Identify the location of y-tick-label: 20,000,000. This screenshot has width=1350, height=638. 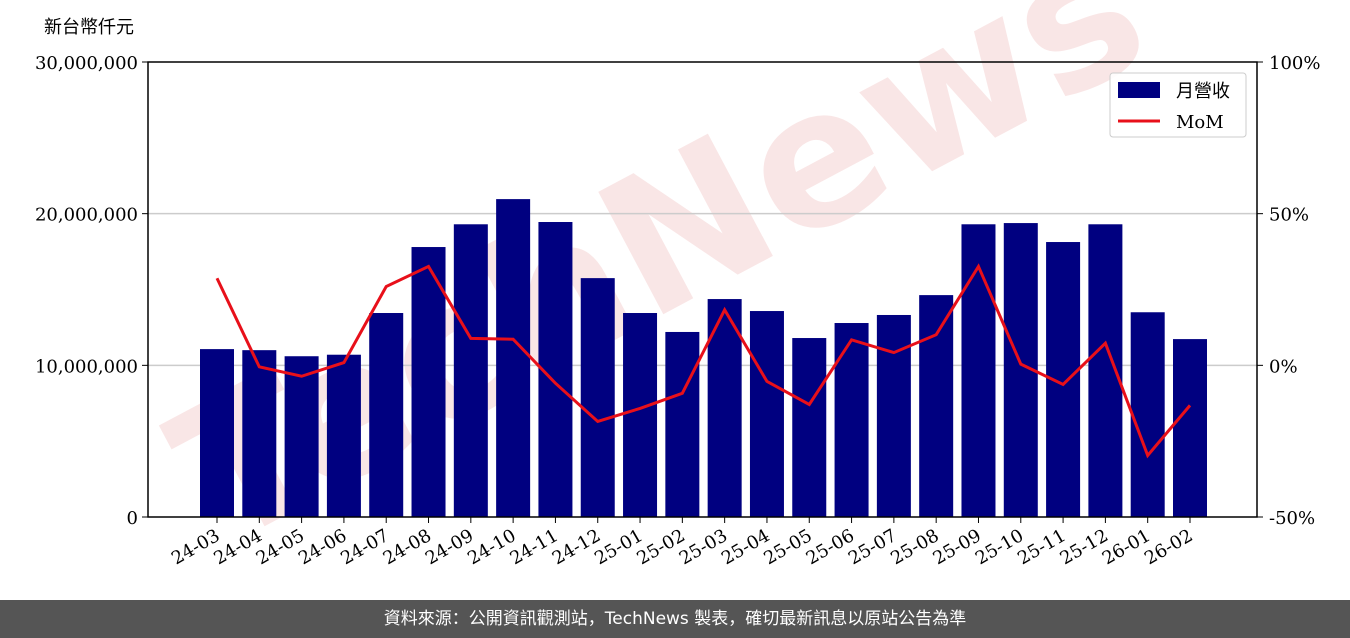
(86, 215).